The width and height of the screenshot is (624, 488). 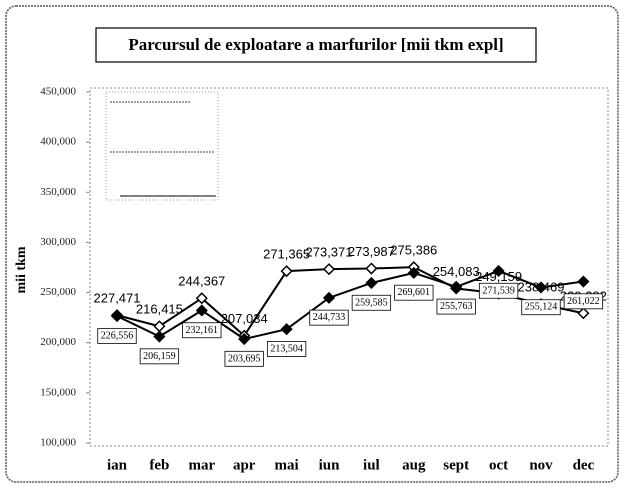 I want to click on data-label: 206,159, so click(x=159, y=356).